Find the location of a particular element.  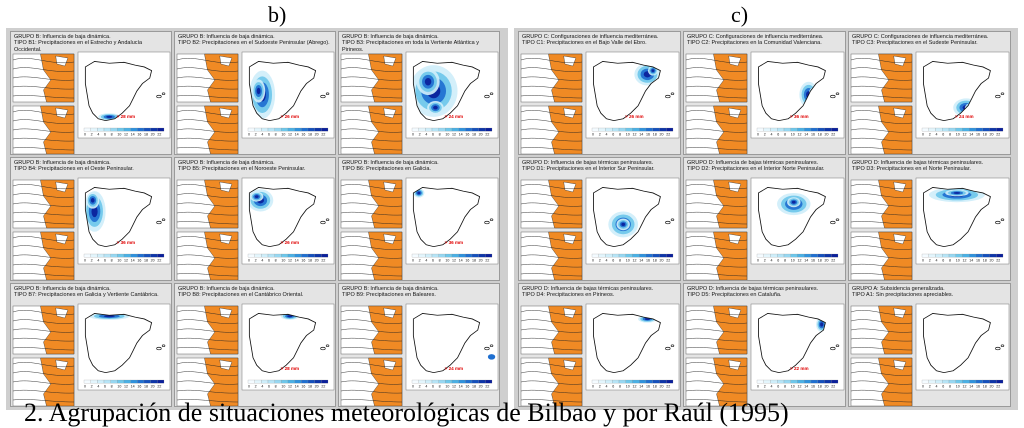

max-precipitation-label: > 36 mm is located at coordinates (454, 242).